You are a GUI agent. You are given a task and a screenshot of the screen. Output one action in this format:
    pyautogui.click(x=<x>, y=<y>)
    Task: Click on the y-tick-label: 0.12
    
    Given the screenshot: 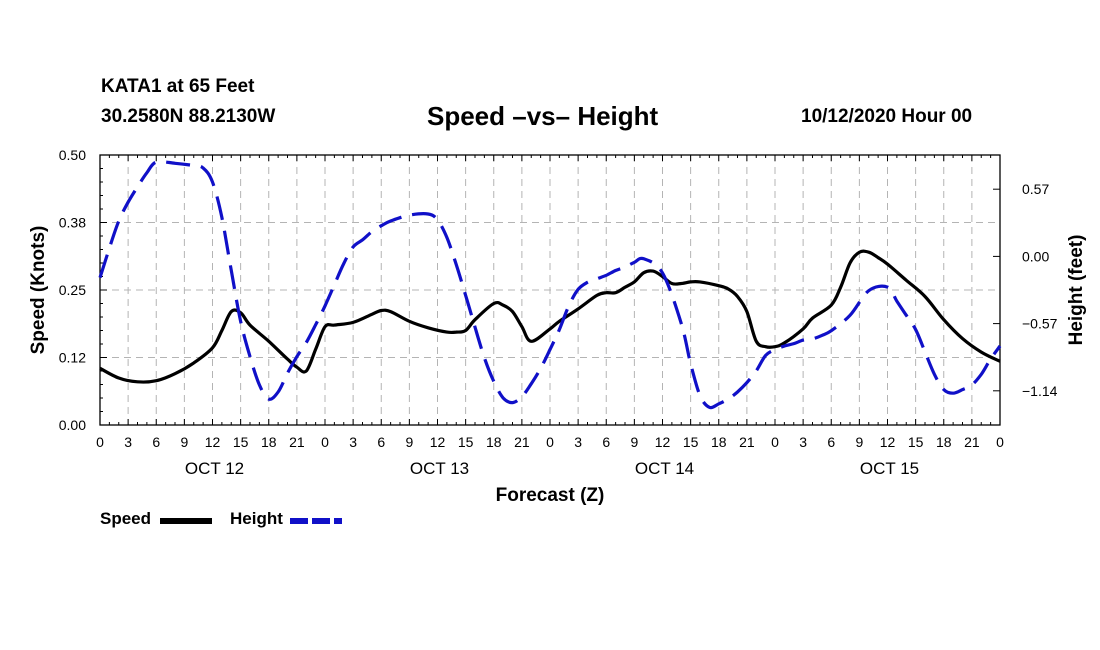 What is the action you would take?
    pyautogui.click(x=72, y=358)
    